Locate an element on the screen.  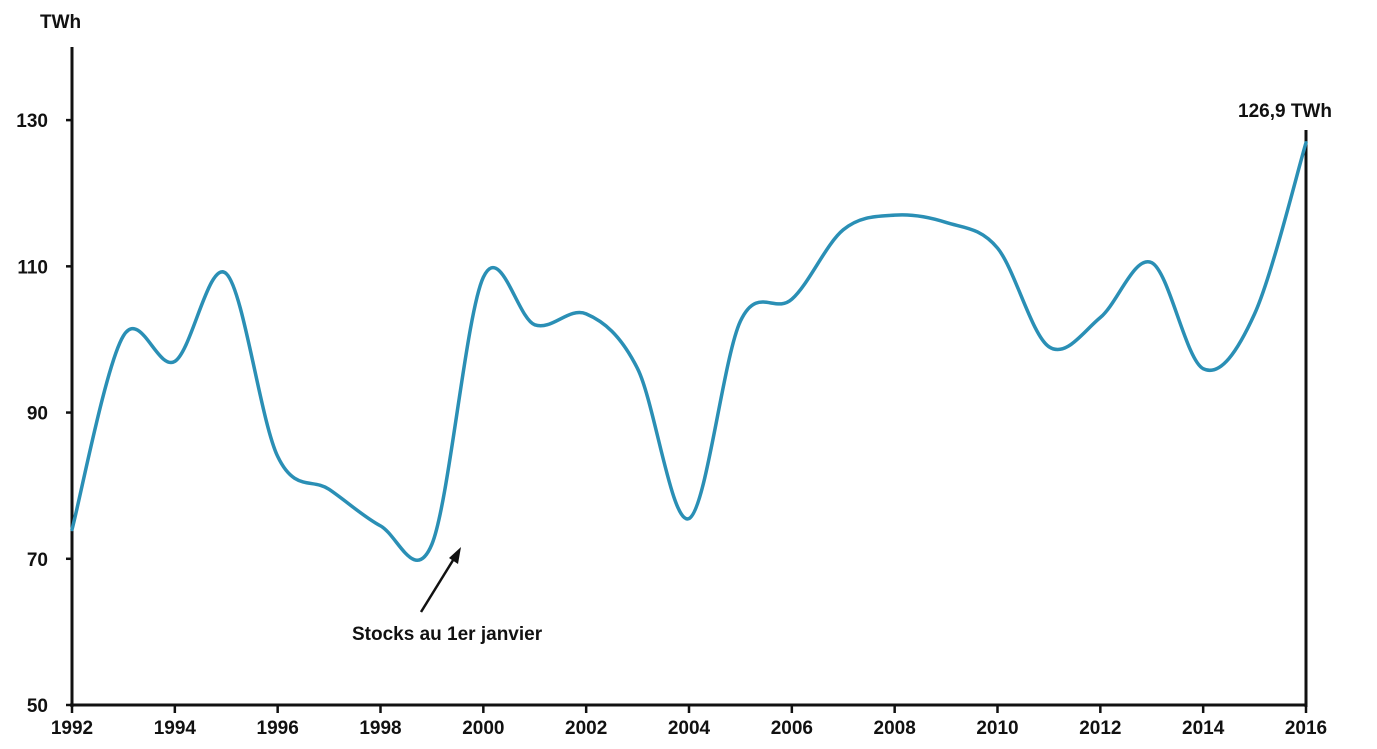
y-tick-label: 50 is located at coordinates (37, 706).